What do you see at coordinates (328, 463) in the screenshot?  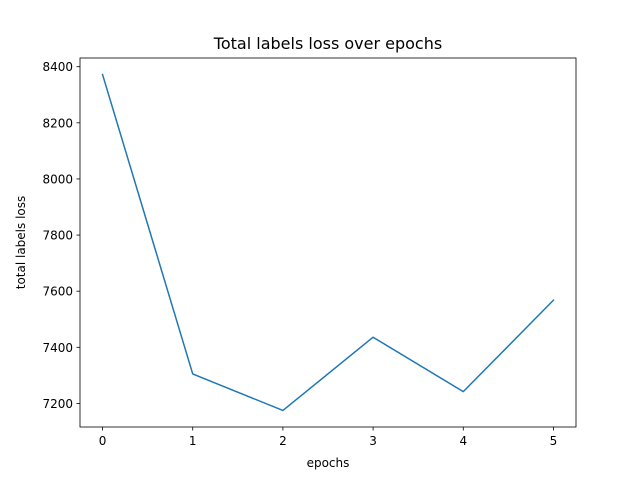 I see `x-axis-label: epochs` at bounding box center [328, 463].